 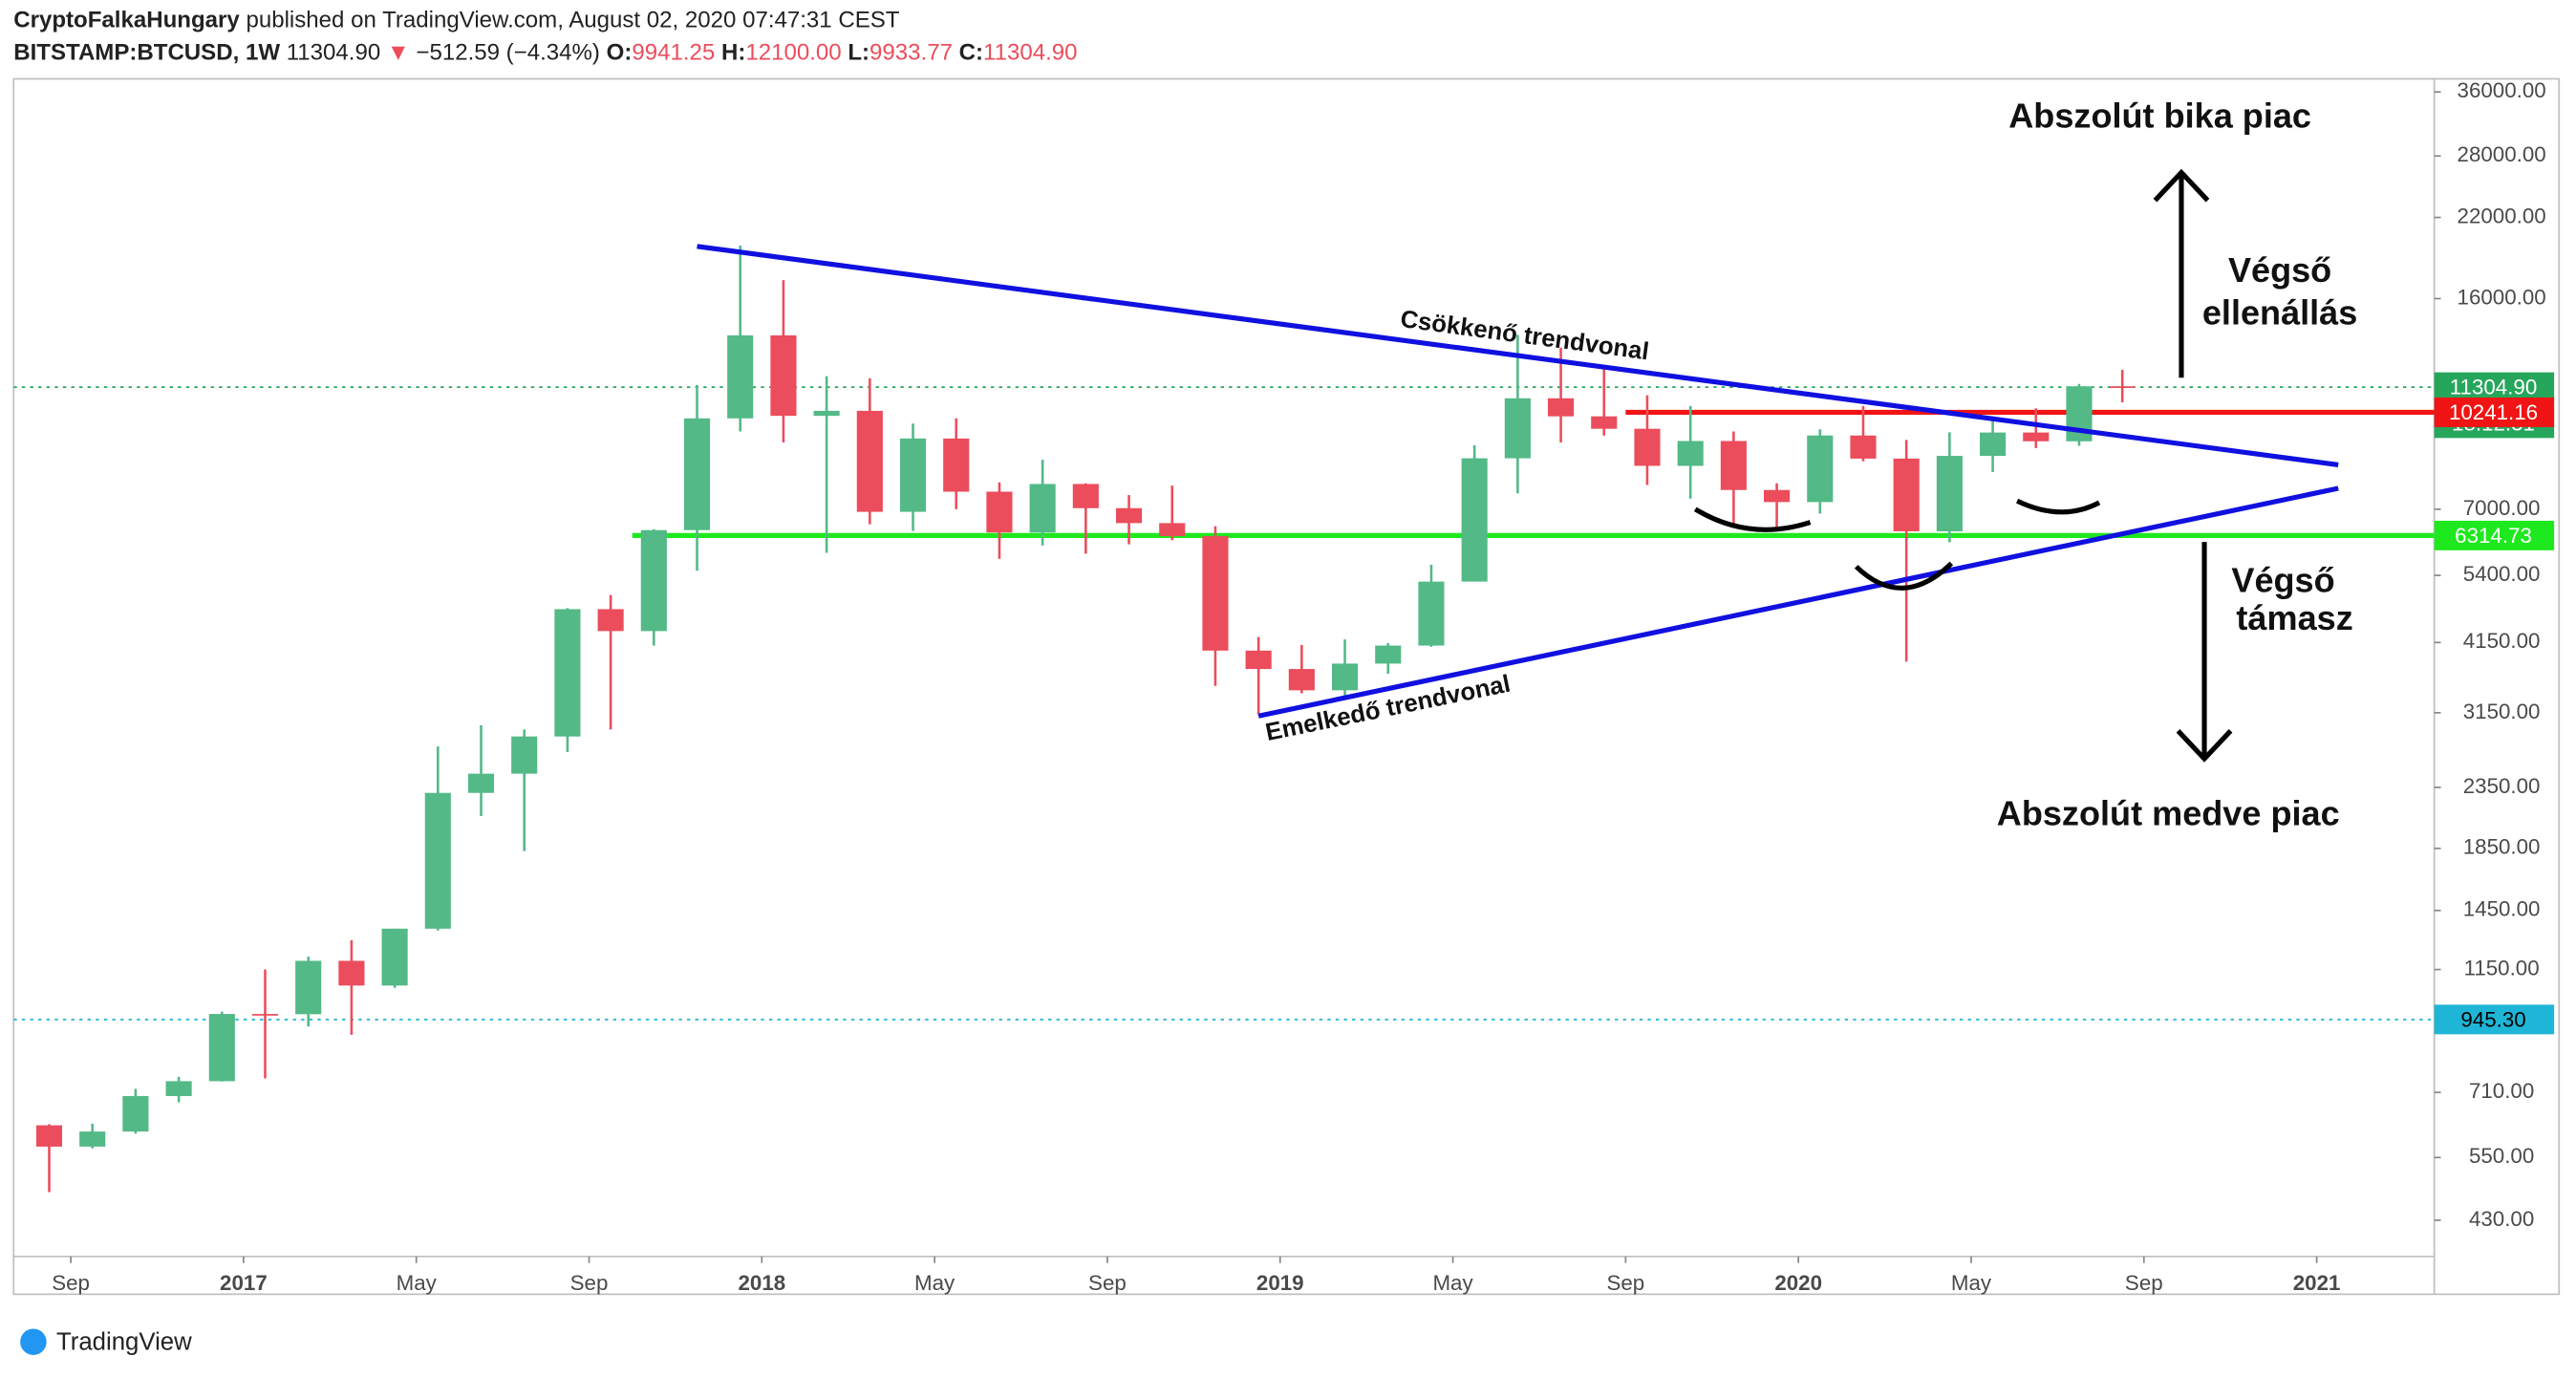 What do you see at coordinates (2502, 909) in the screenshot?
I see `y-tick-label: 1450.00` at bounding box center [2502, 909].